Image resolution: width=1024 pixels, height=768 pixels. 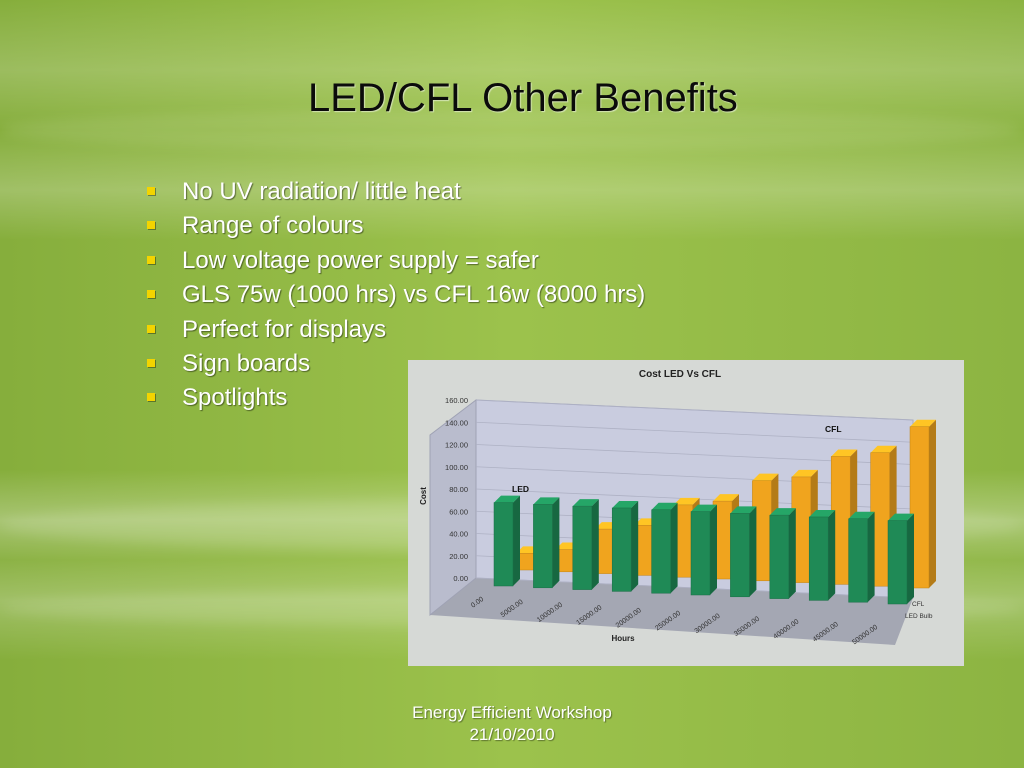 I want to click on background-streak, so click(x=512, y=130).